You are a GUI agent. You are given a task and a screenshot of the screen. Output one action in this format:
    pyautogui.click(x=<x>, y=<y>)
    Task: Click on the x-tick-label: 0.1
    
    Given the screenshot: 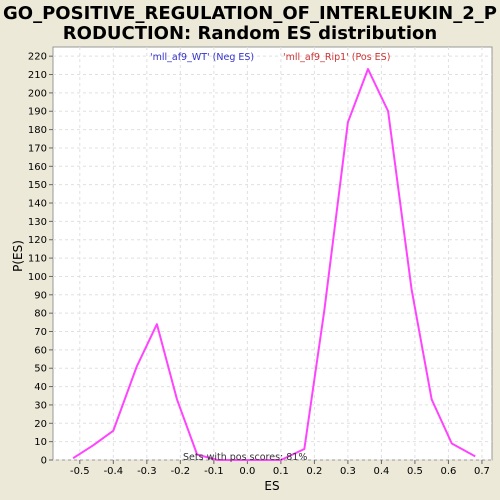 What is the action you would take?
    pyautogui.click(x=281, y=471)
    